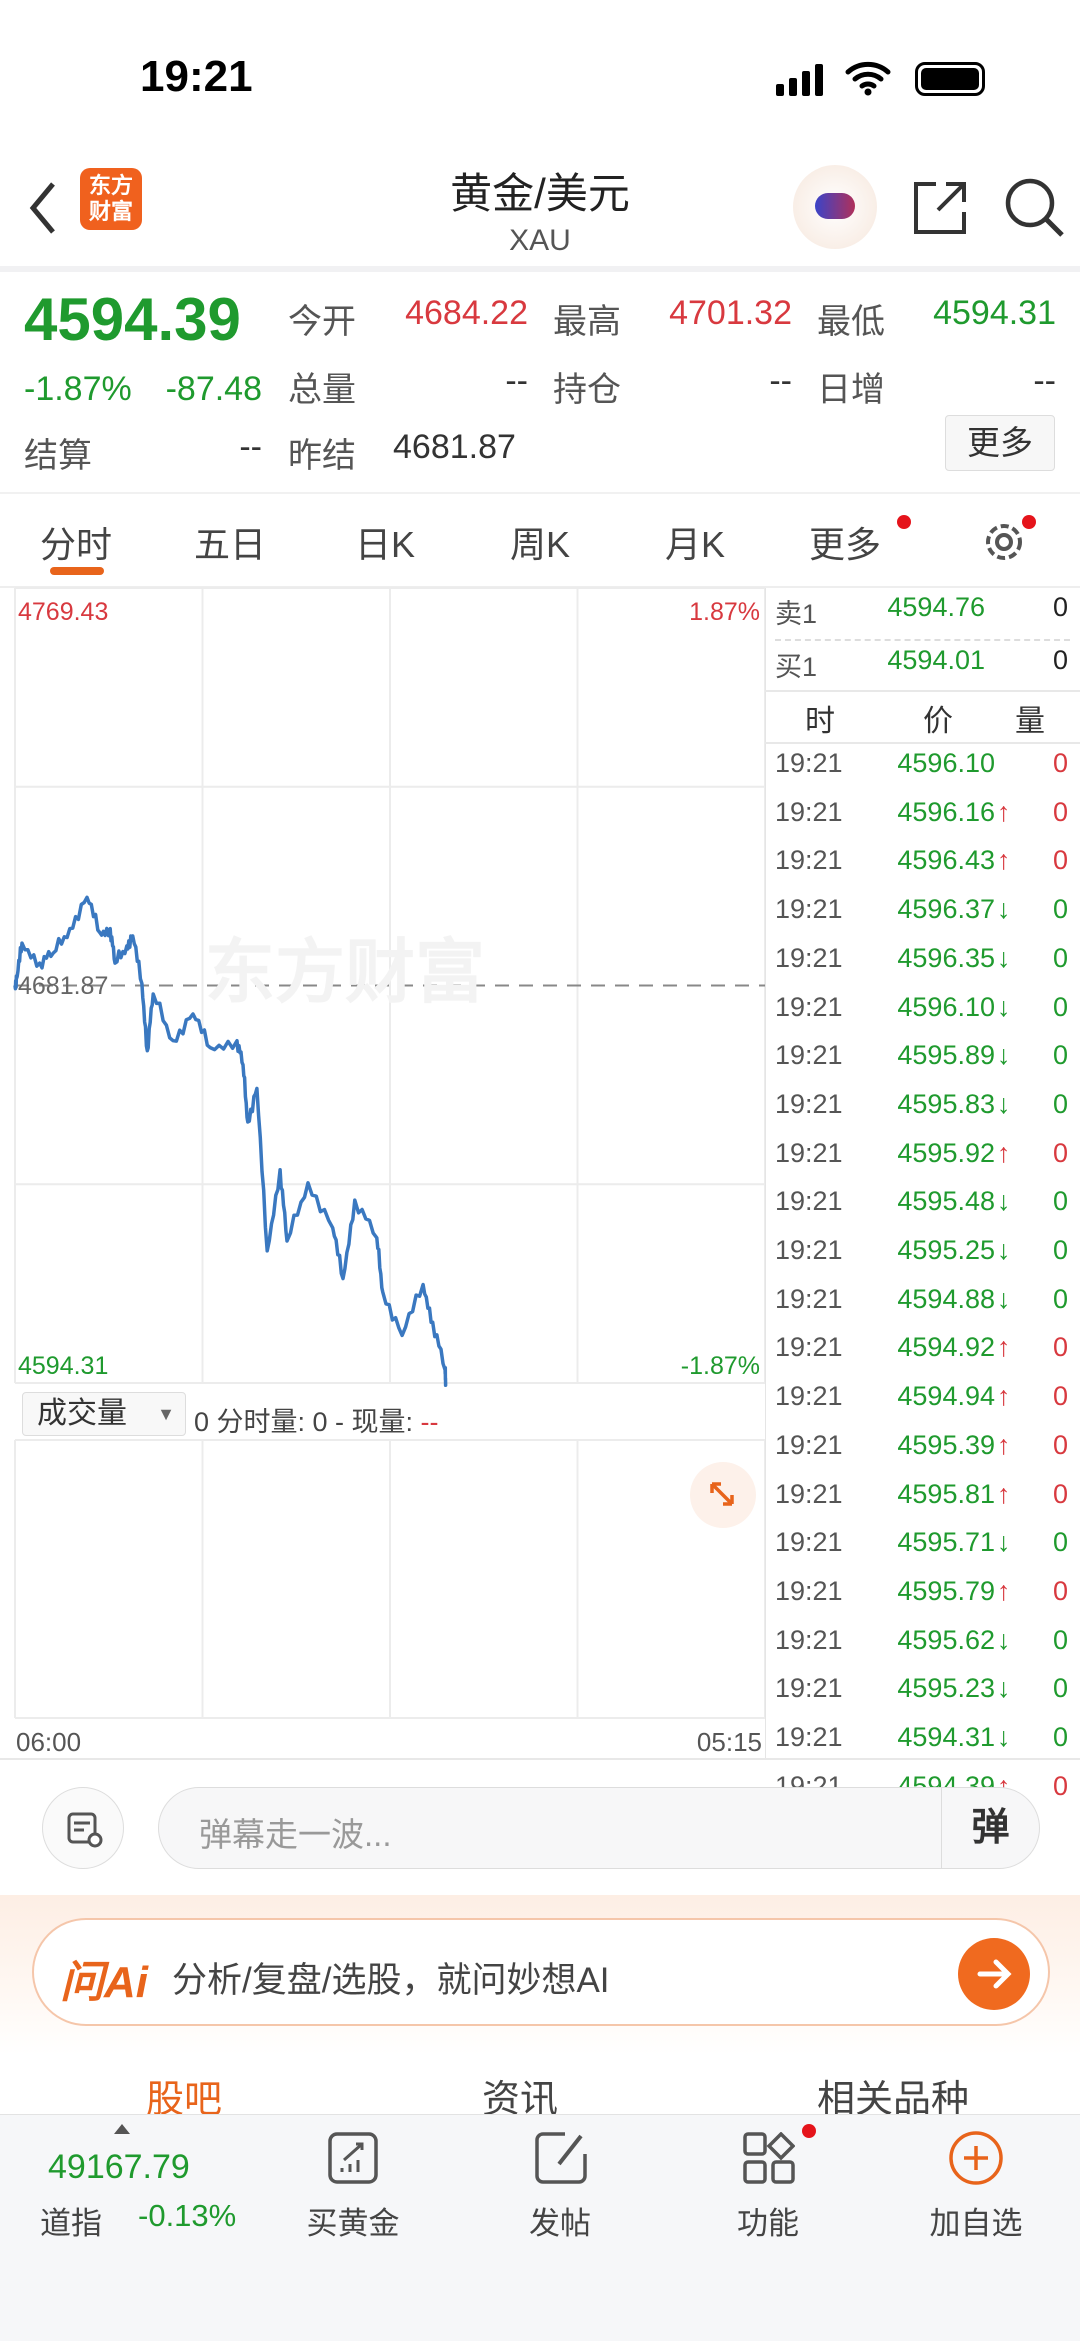 The image size is (1080, 2341). I want to click on label-daily-increase: 日增, so click(851, 390).